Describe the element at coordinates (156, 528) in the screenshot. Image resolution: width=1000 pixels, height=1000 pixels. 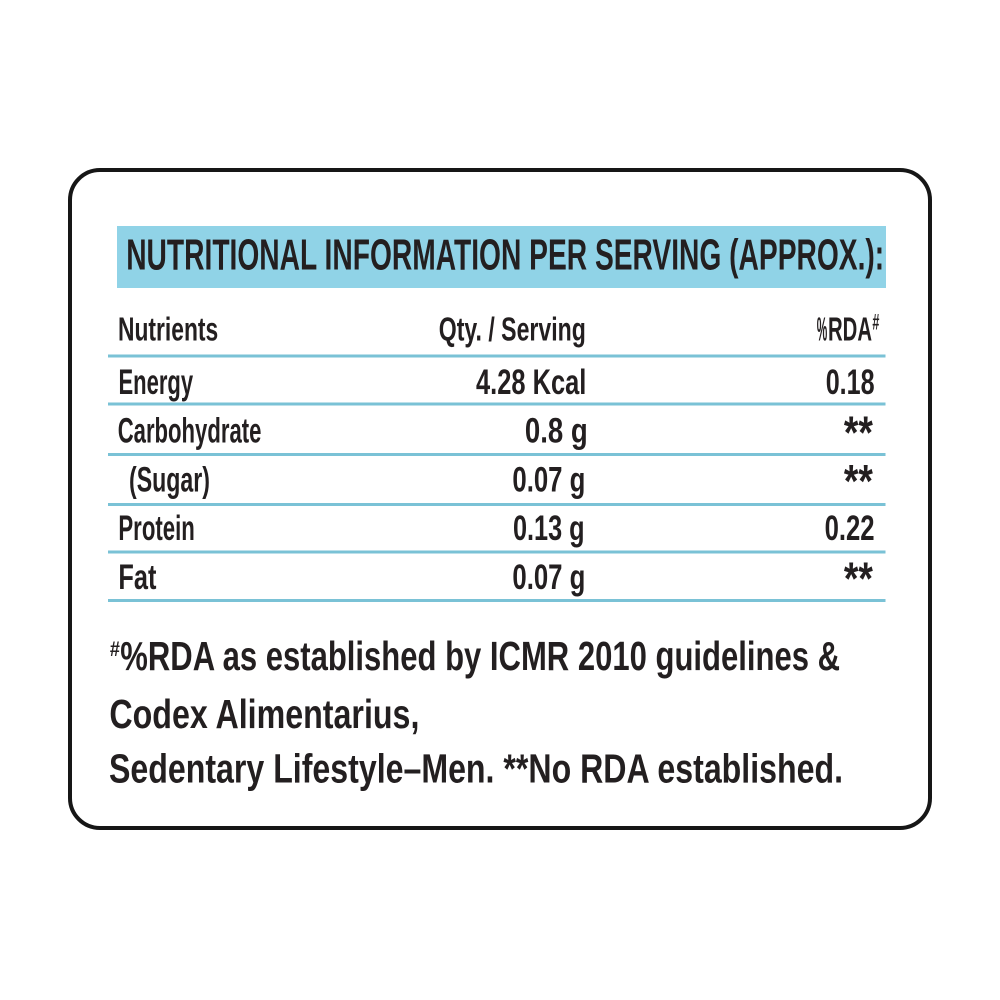
I see `svg-text: Protein` at that location.